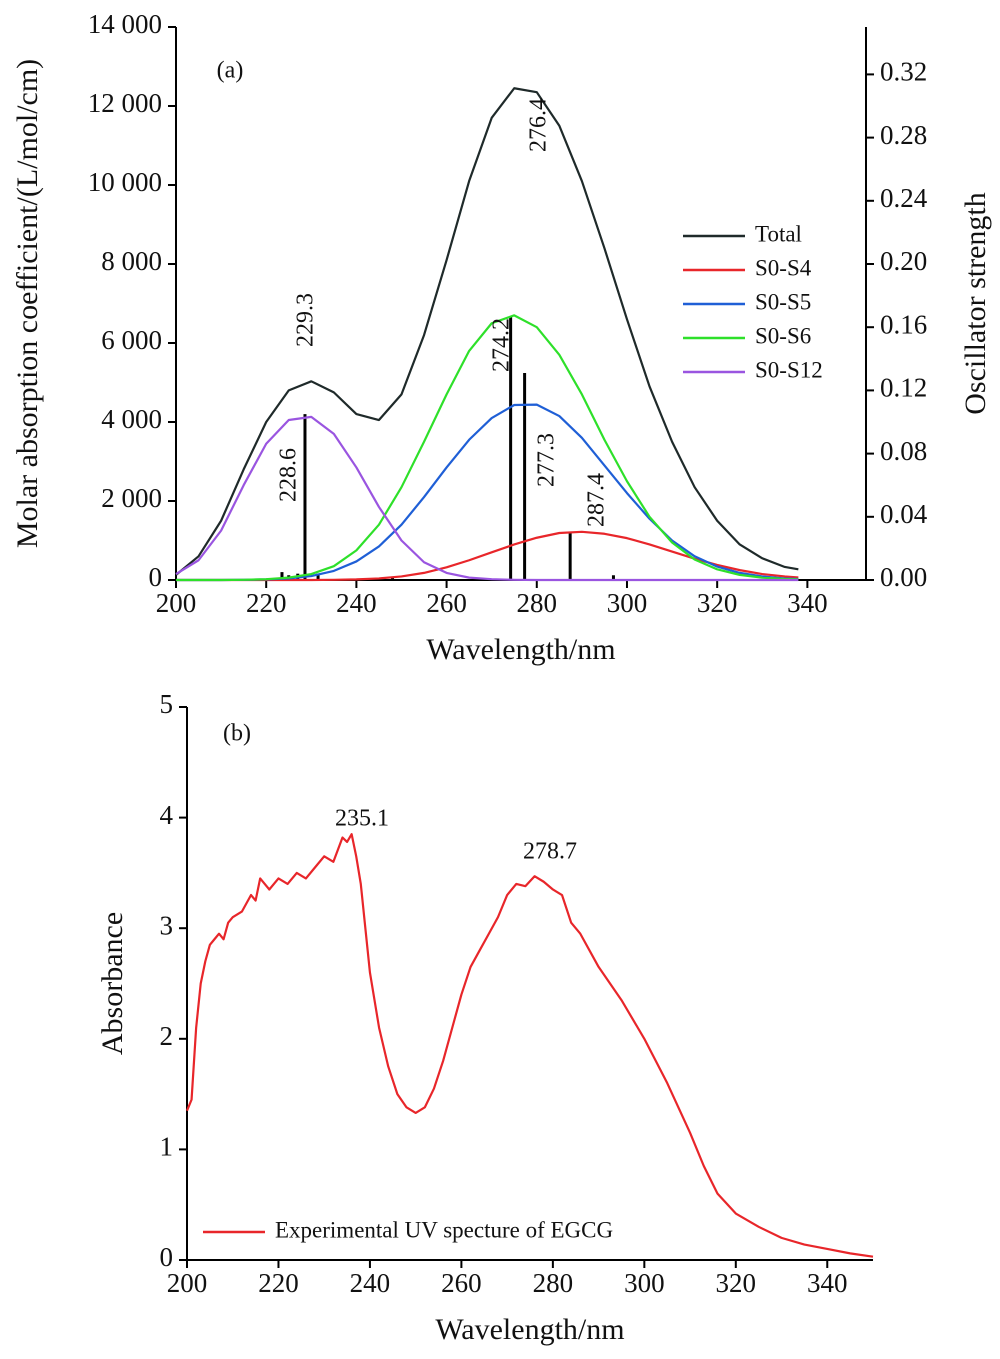  What do you see at coordinates (125, 24) in the screenshot?
I see `y-tick-label: 14 000` at bounding box center [125, 24].